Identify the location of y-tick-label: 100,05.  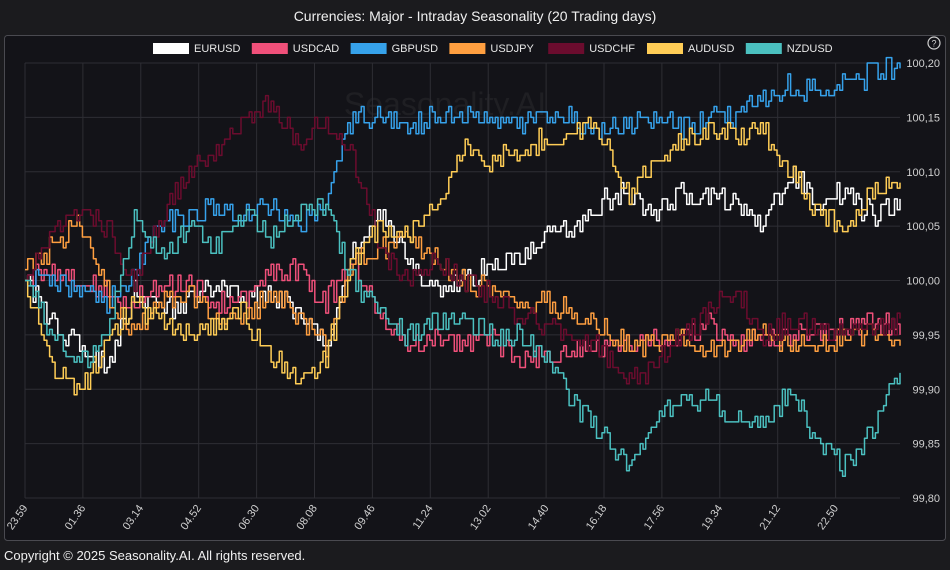
(923, 227).